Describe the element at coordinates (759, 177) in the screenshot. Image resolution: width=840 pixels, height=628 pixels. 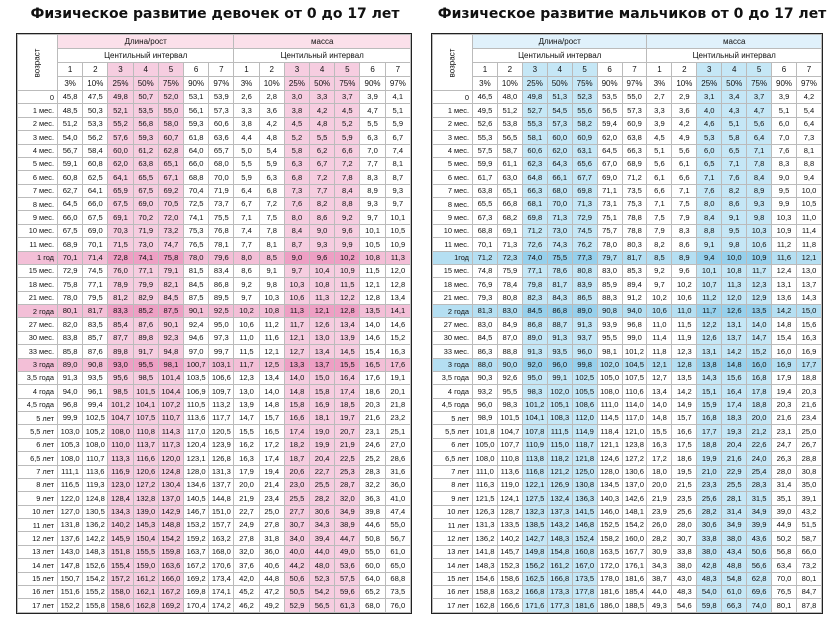
I see `mass-value: 8,4` at that location.